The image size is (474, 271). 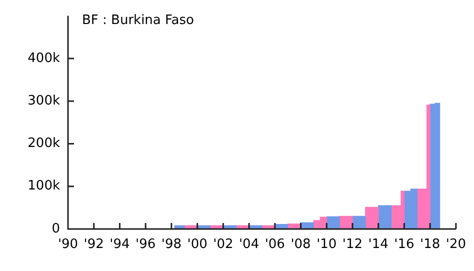 I want to click on x-tick-label: '10, so click(x=326, y=244).